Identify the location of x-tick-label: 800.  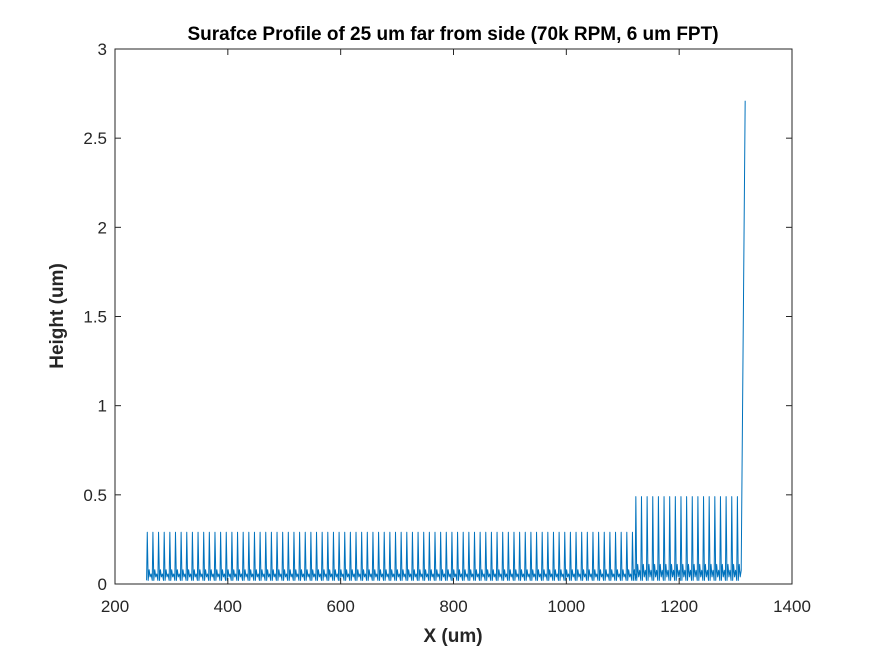
(453, 606).